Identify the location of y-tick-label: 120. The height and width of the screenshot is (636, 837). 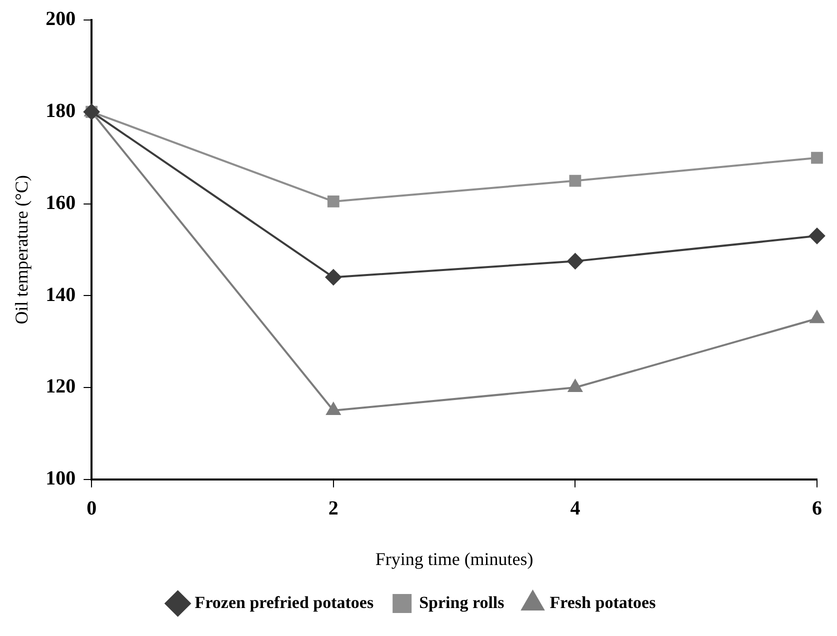
(61, 387).